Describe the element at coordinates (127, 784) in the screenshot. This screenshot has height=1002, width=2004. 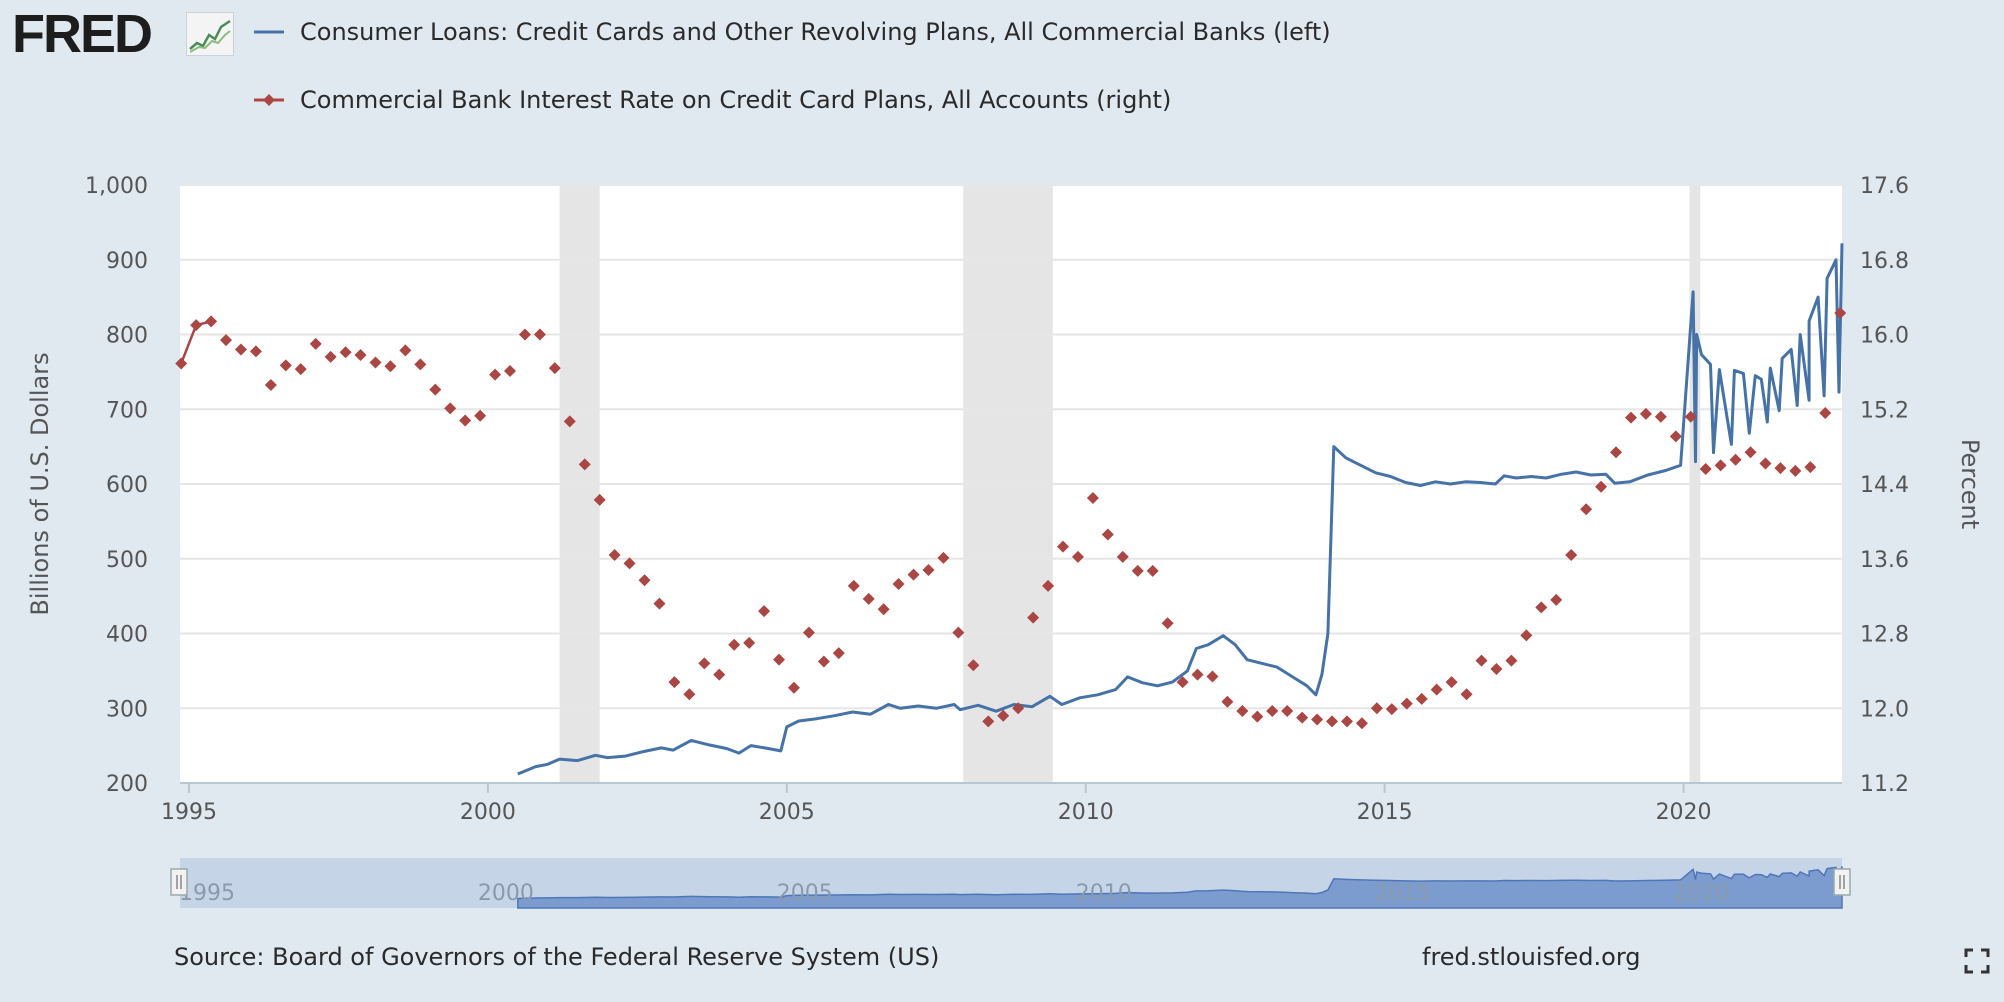
I see `y-tick-label-left: 200` at that location.